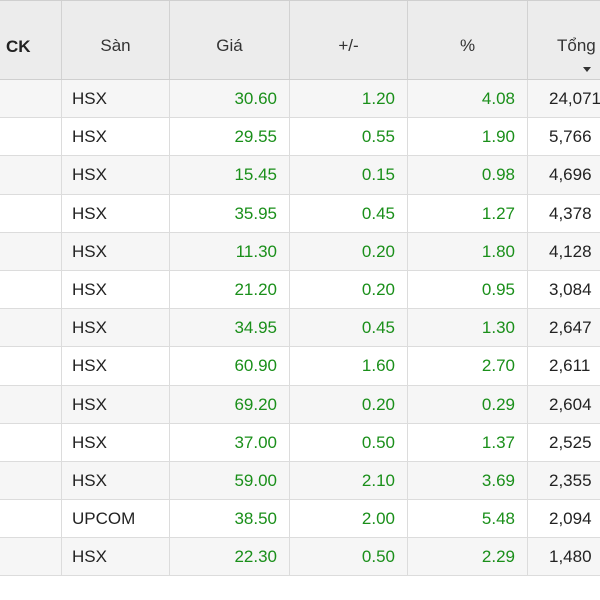 Image resolution: width=600 pixels, height=600 pixels. Describe the element at coordinates (468, 99) in the screenshot. I see `percent-cell: 4.08` at that location.